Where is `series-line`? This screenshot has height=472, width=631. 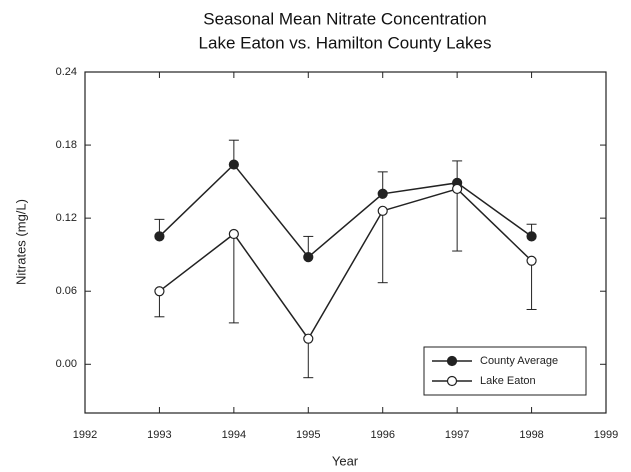
series-line is located at coordinates (345, 211).